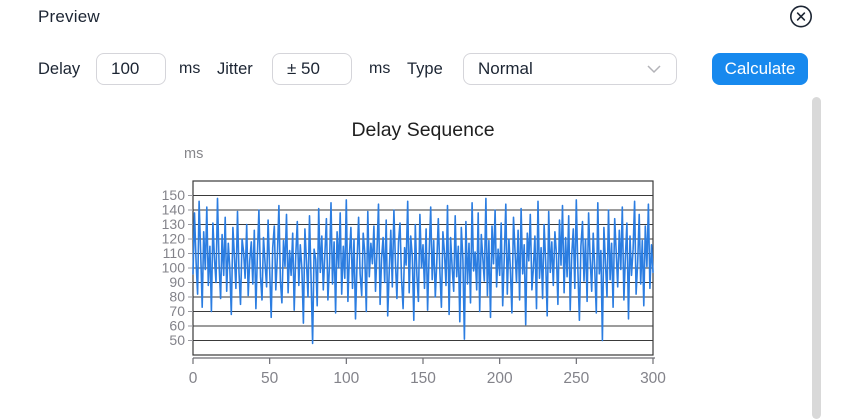 The width and height of the screenshot is (850, 419). What do you see at coordinates (177, 297) in the screenshot?
I see `svg-text: 80` at bounding box center [177, 297].